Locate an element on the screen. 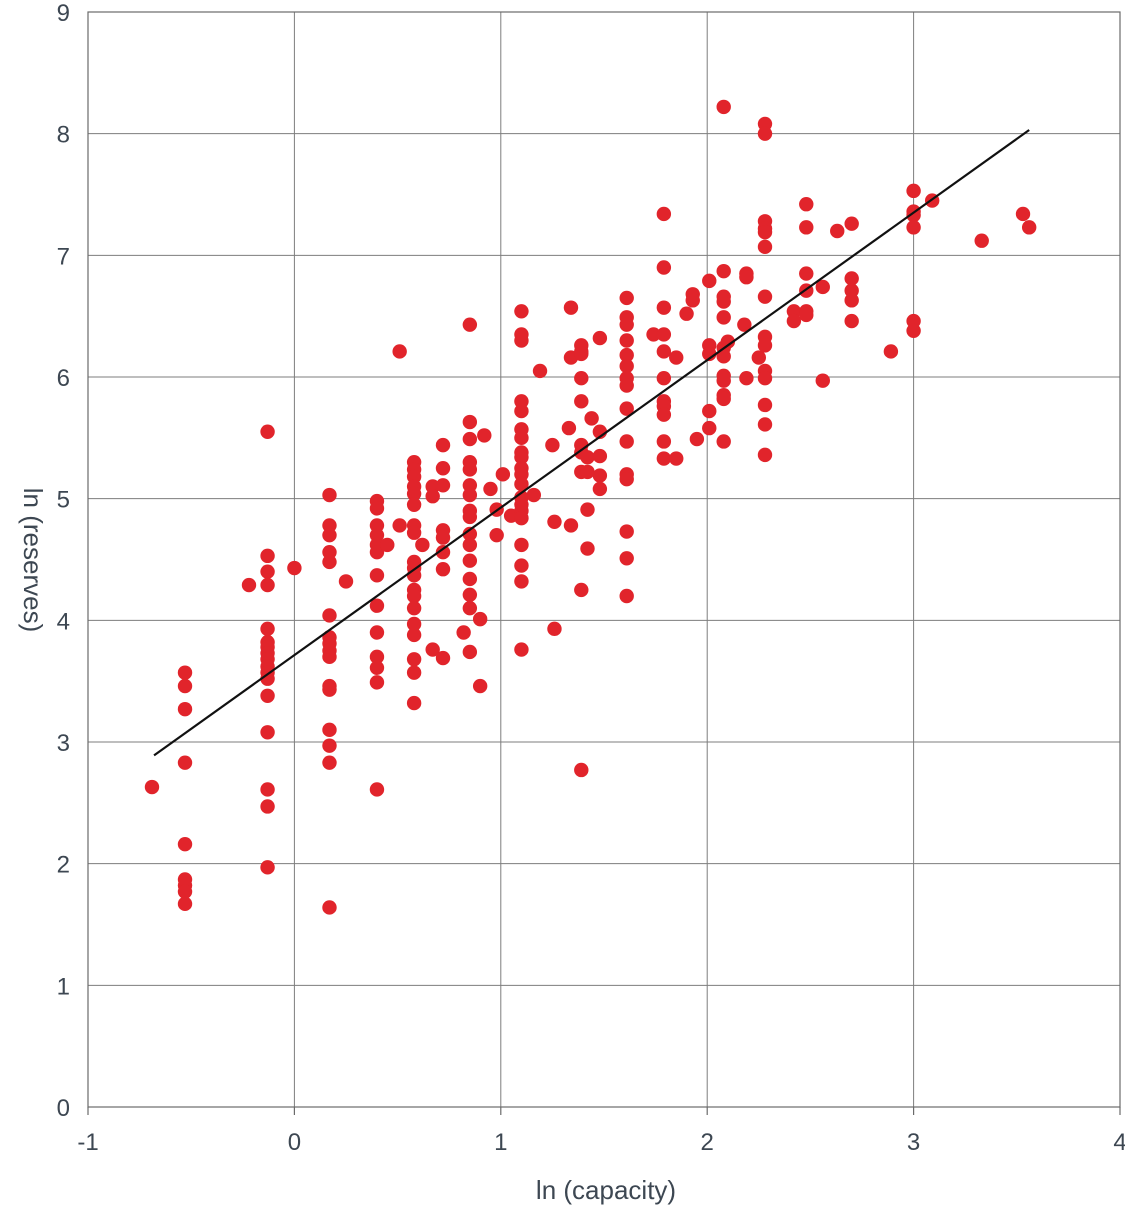  x-tick-label: 2 is located at coordinates (707, 1142).